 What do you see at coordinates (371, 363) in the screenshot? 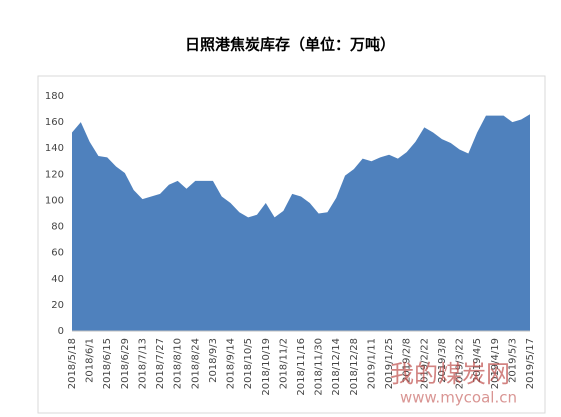
I see `x-tick-label: 2019/1/11` at bounding box center [371, 363].